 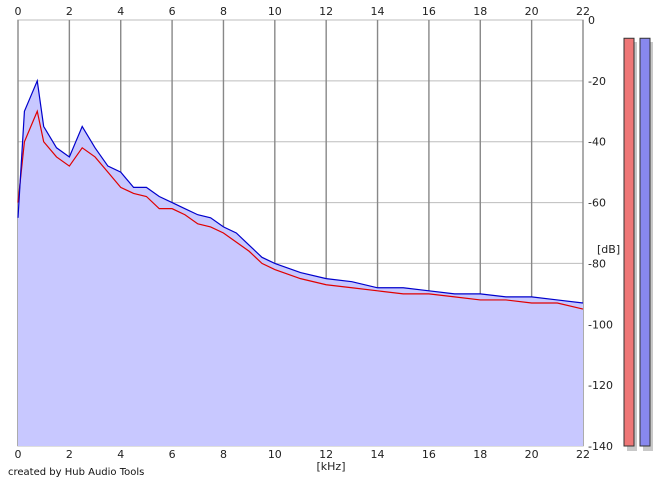 I want to click on x-tick-label-top: 18, so click(x=480, y=11).